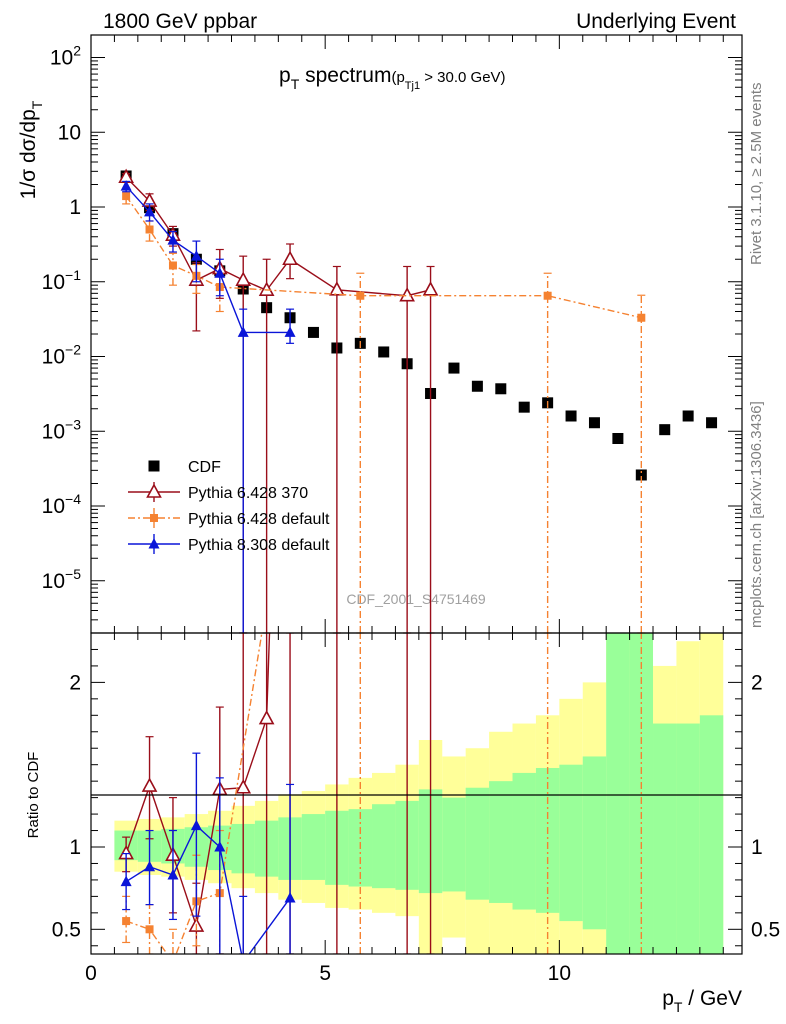  I want to click on legend-label-py6-default: Pythia 6.428 default, so click(259, 519).